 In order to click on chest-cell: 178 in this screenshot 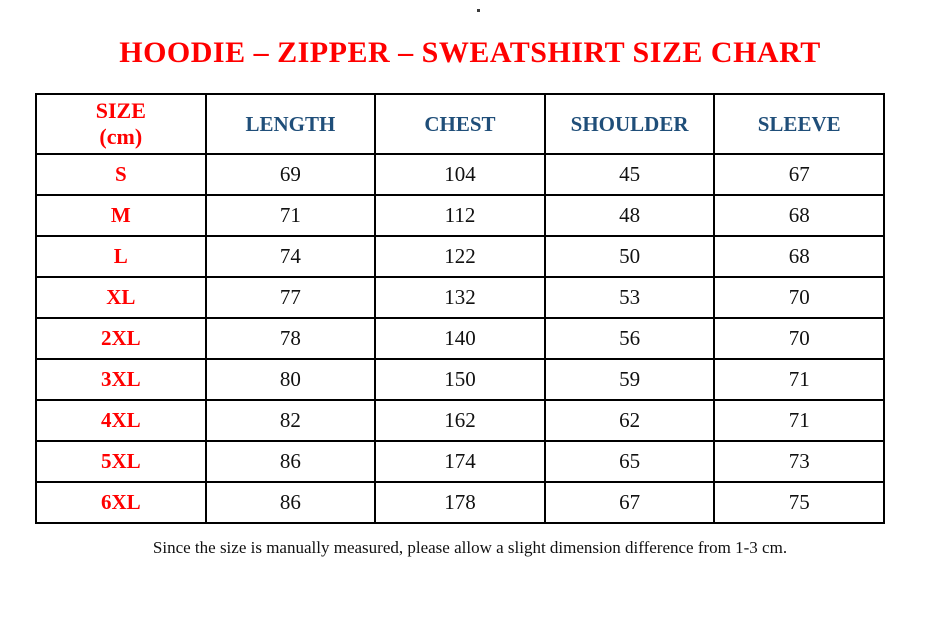, I will do `click(460, 502)`.